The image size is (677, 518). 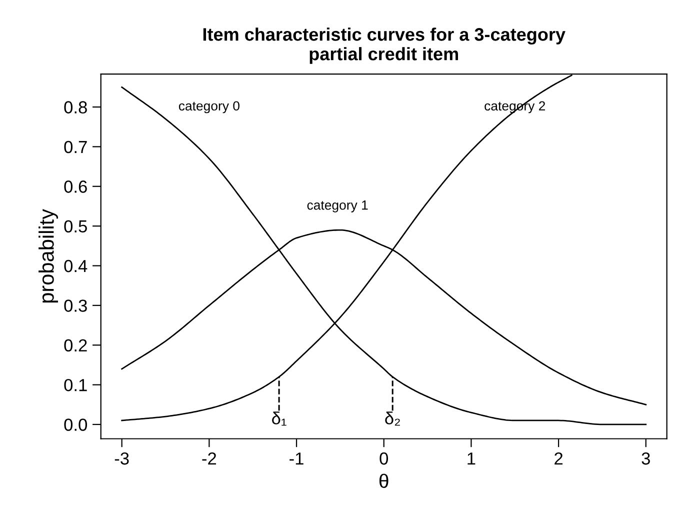 I want to click on y-tick-label: 0.1, so click(x=75, y=385).